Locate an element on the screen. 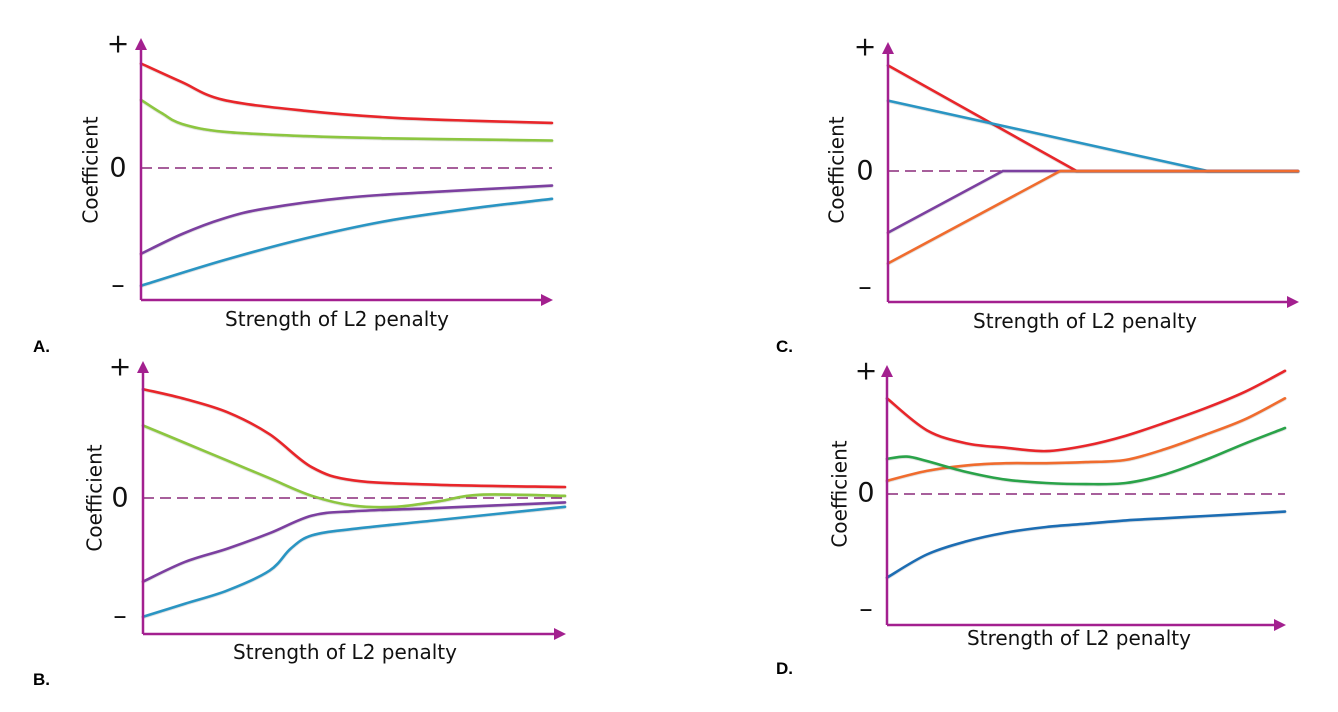 Image resolution: width=1338 pixels, height=712 pixels. panel-label: C. is located at coordinates (784, 346).